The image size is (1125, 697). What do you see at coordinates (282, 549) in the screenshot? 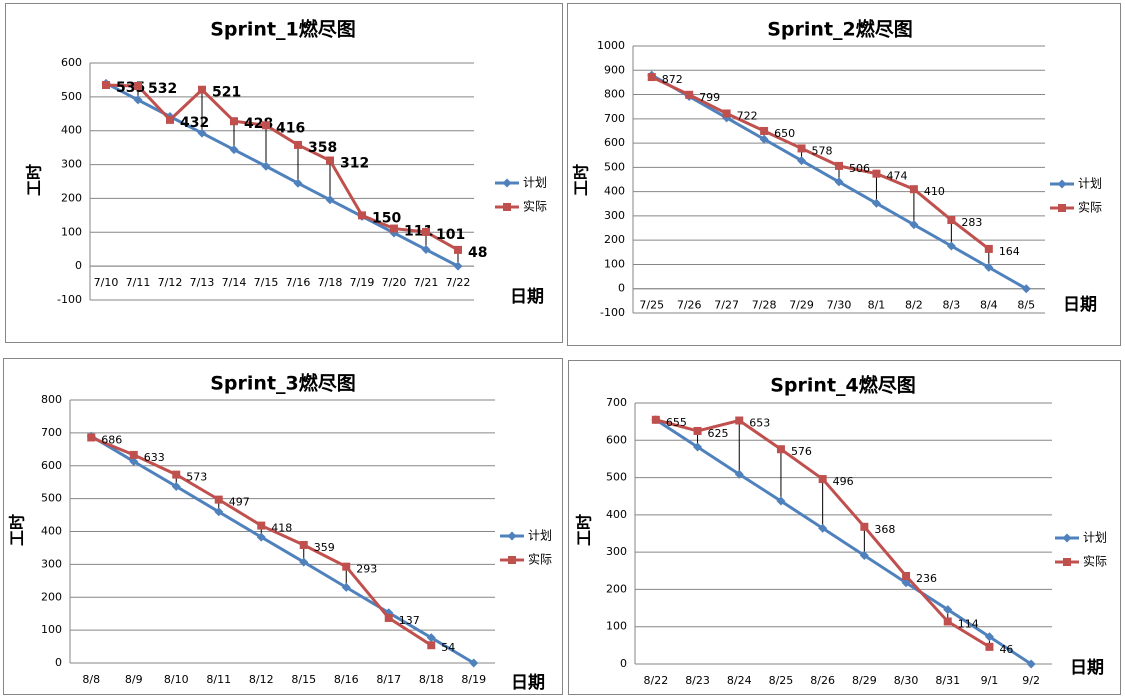
I see `series-line` at bounding box center [282, 549].